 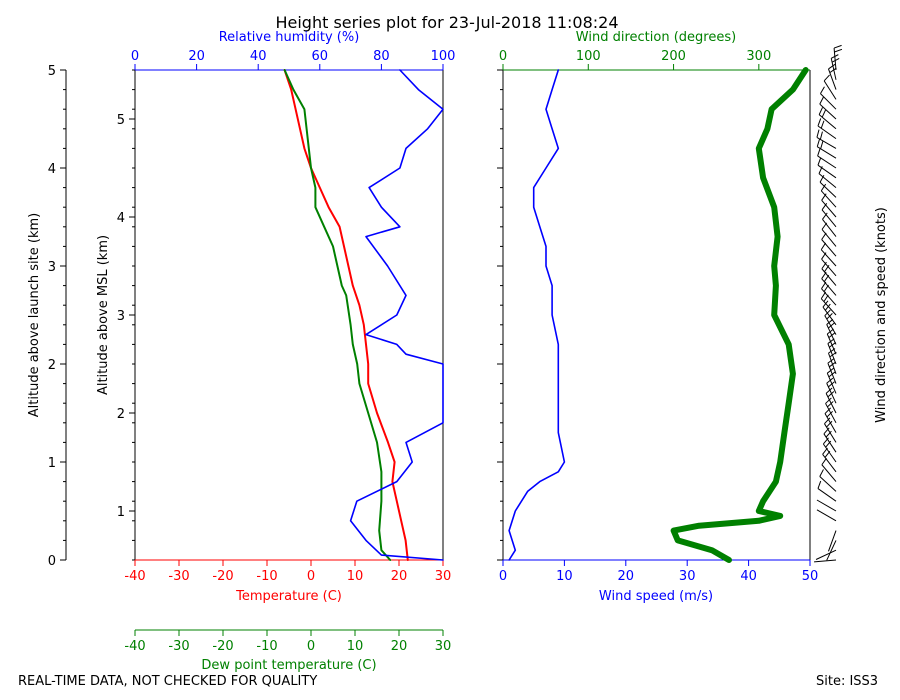 I want to click on inner-axis-tick-label: 1, so click(x=121, y=512).